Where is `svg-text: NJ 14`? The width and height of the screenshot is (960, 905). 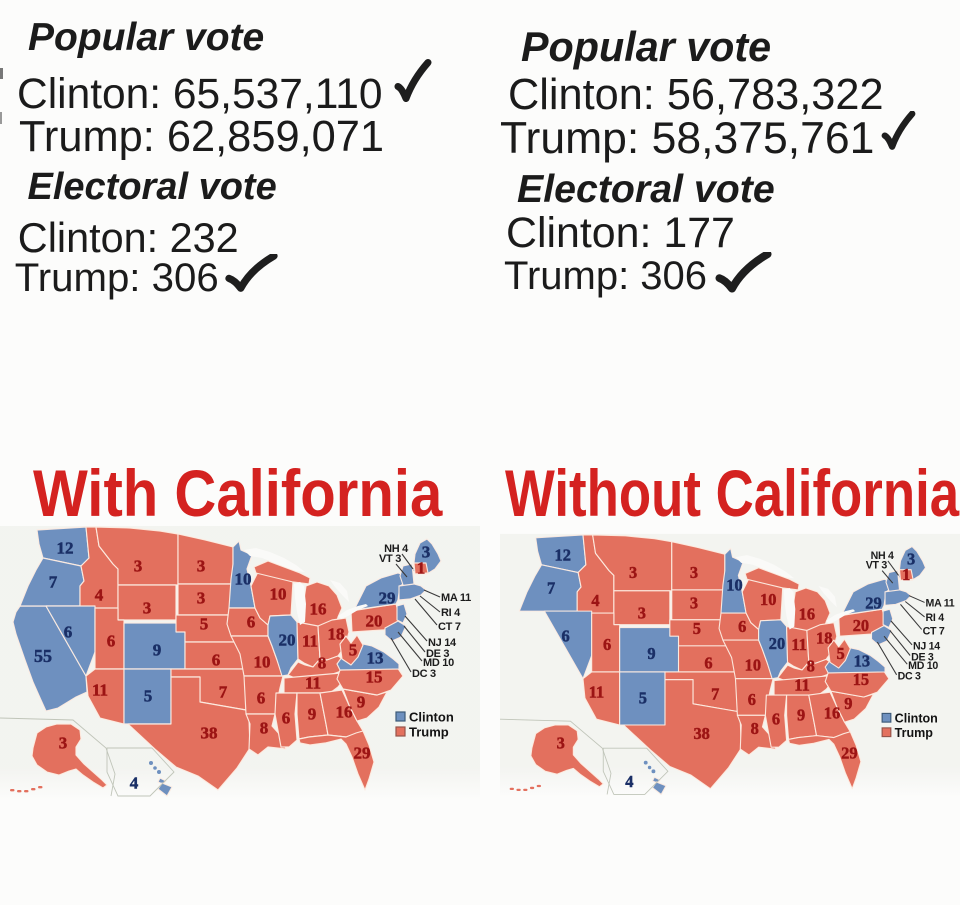
svg-text: NJ 14 is located at coordinates (442, 643).